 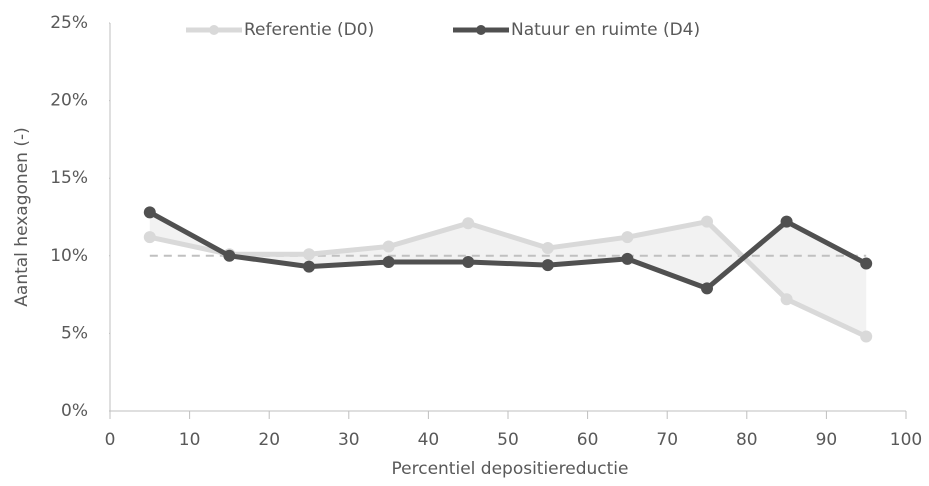 What do you see at coordinates (69, 101) in the screenshot?
I see `y-tick-label: 20%` at bounding box center [69, 101].